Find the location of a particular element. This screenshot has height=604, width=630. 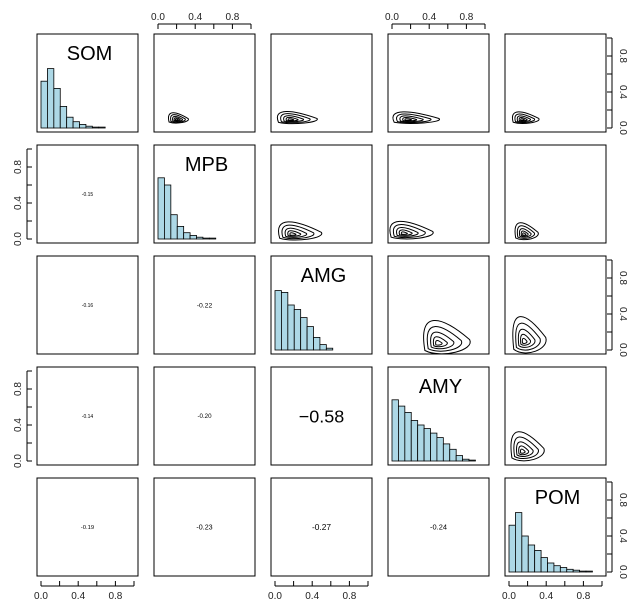

panel-amg-pom is located at coordinates (555, 305).